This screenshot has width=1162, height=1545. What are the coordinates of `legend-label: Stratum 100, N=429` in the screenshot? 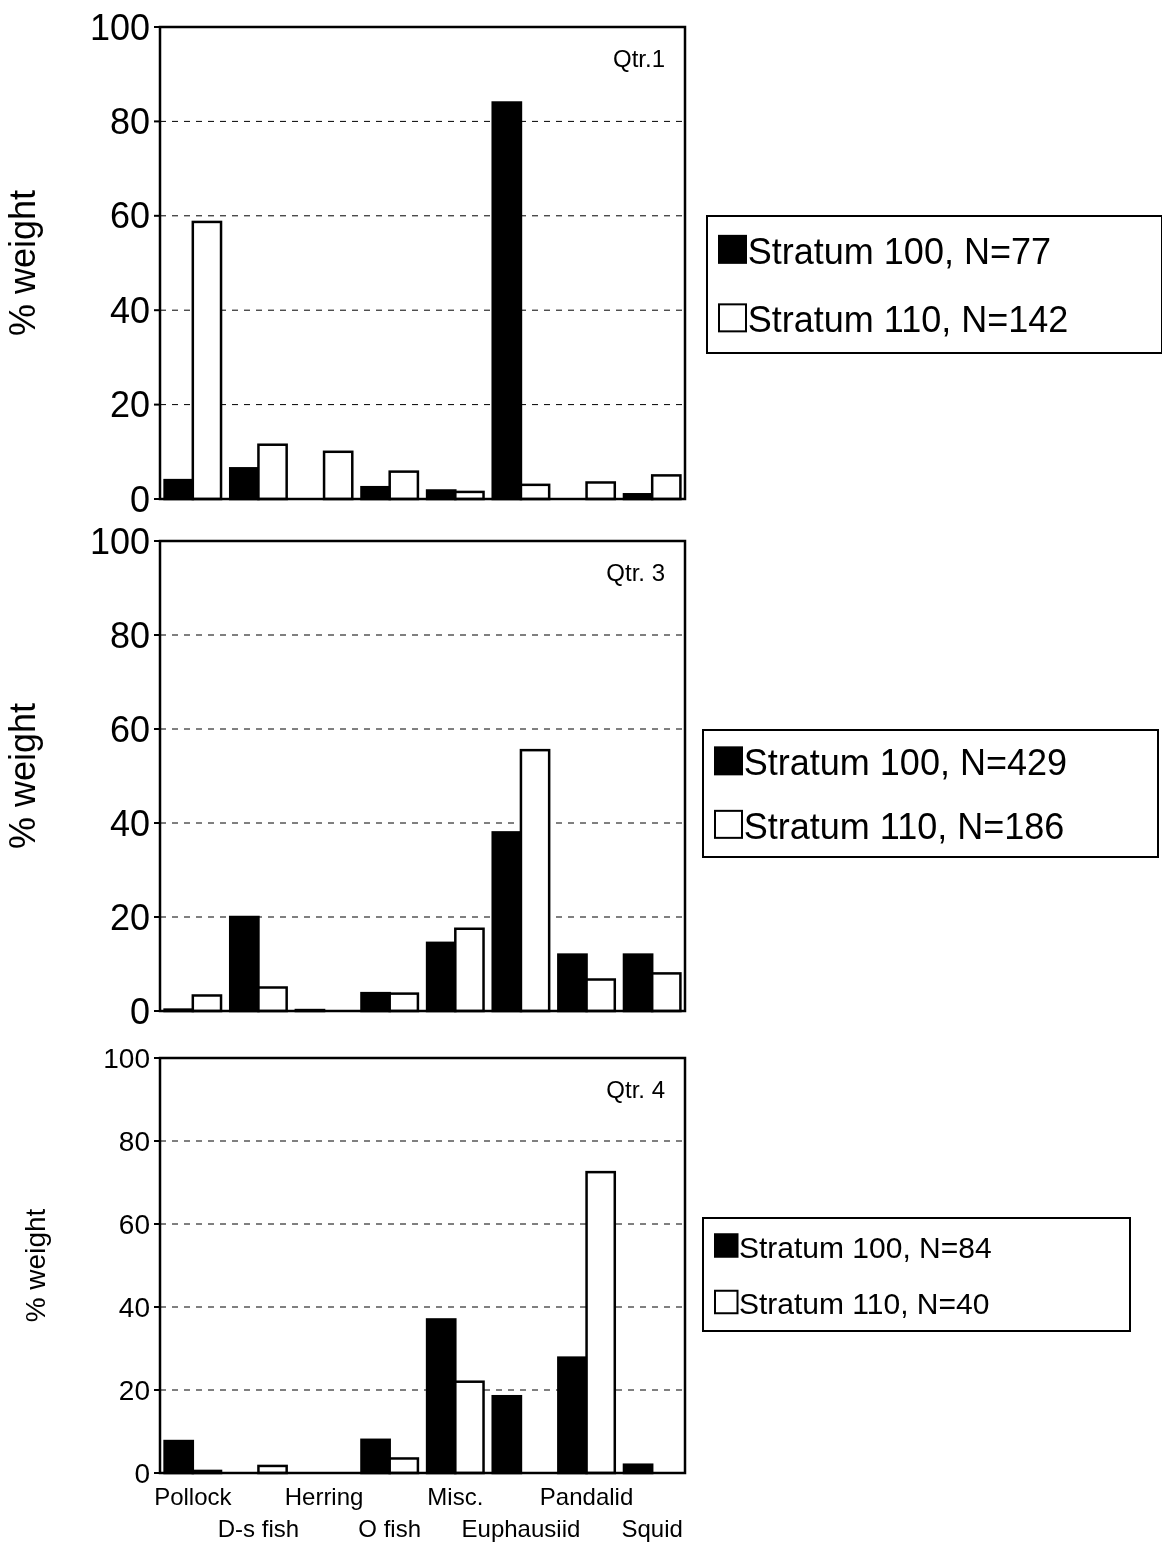 It's located at (905, 763).